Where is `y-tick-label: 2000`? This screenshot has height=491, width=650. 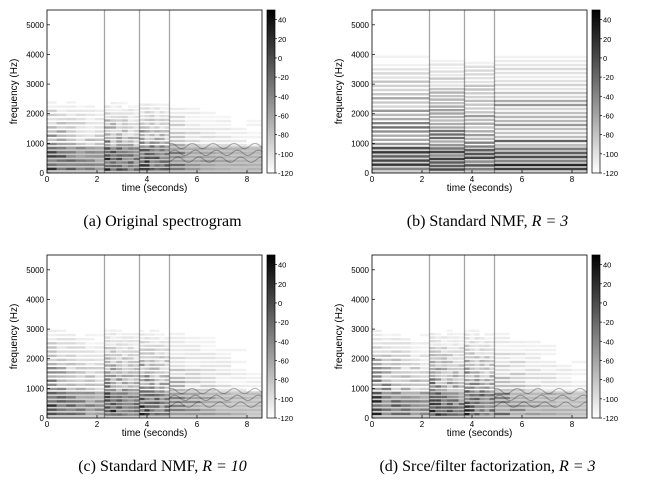 y-tick-label: 2000 is located at coordinates (35, 359).